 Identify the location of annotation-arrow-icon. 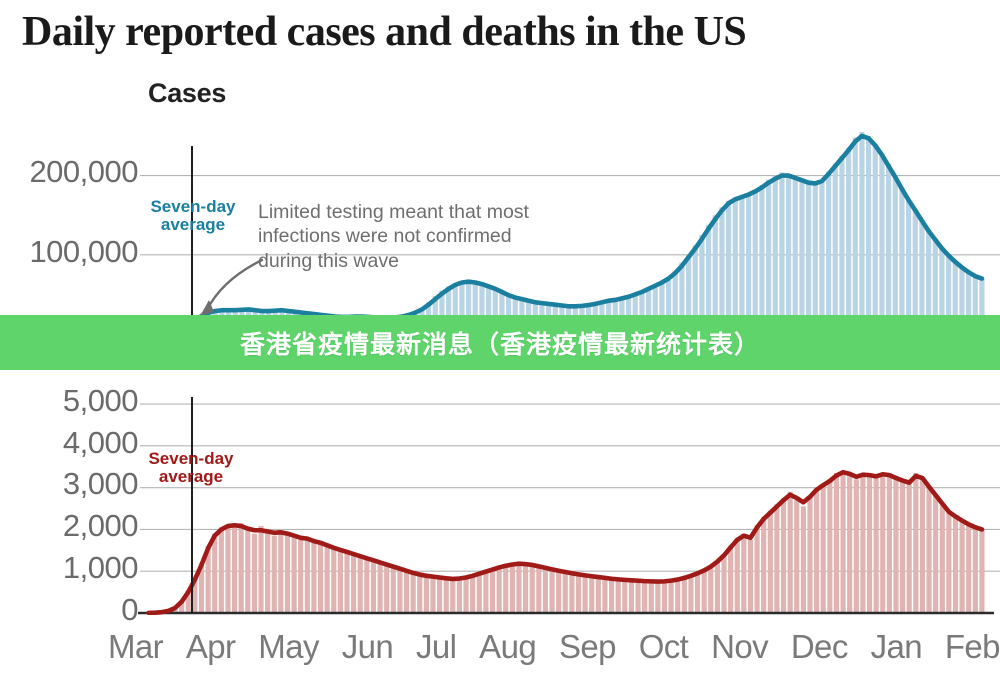
(232, 287).